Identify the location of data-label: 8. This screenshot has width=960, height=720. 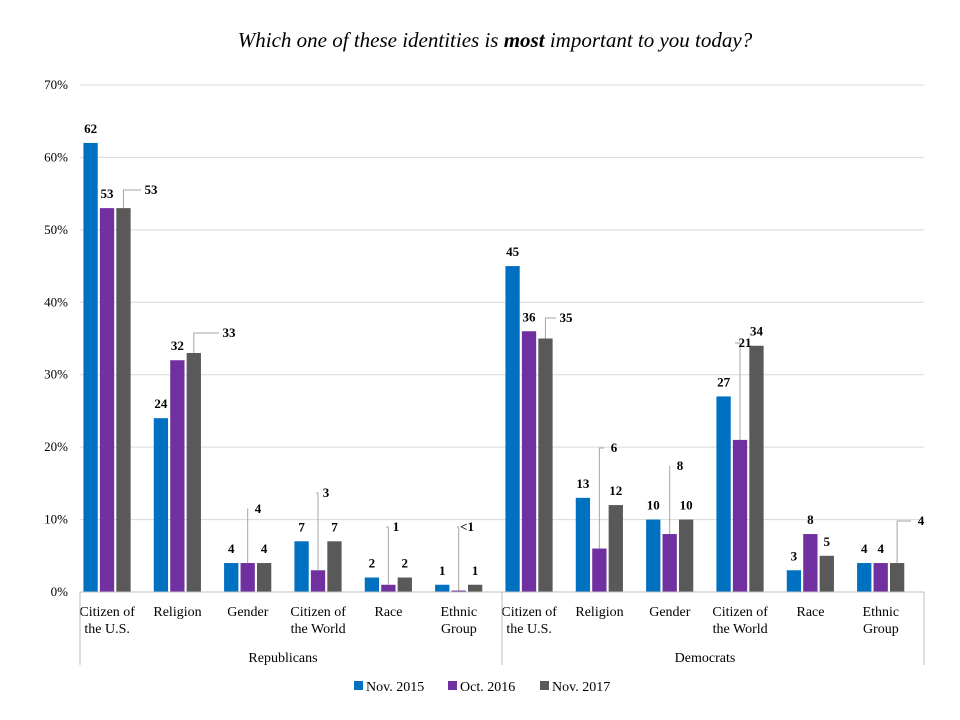
(810, 519).